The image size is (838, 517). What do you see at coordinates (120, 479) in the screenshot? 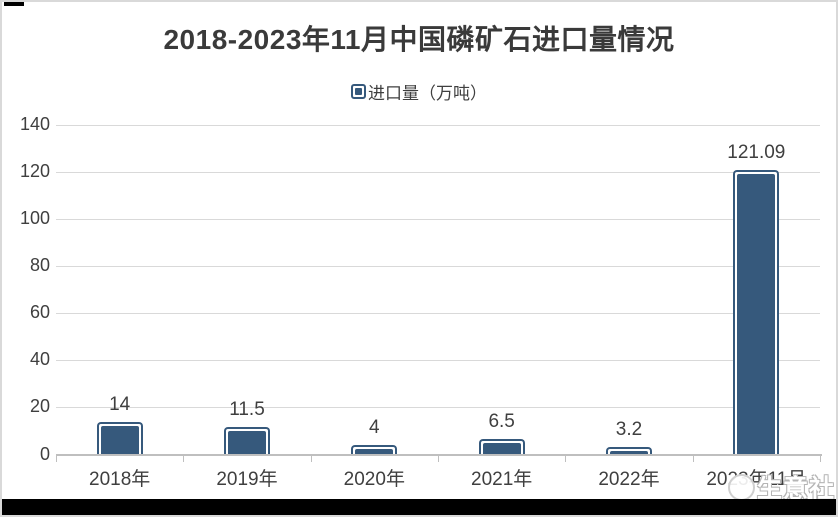
I see `x-axis-label: 2018年` at bounding box center [120, 479].